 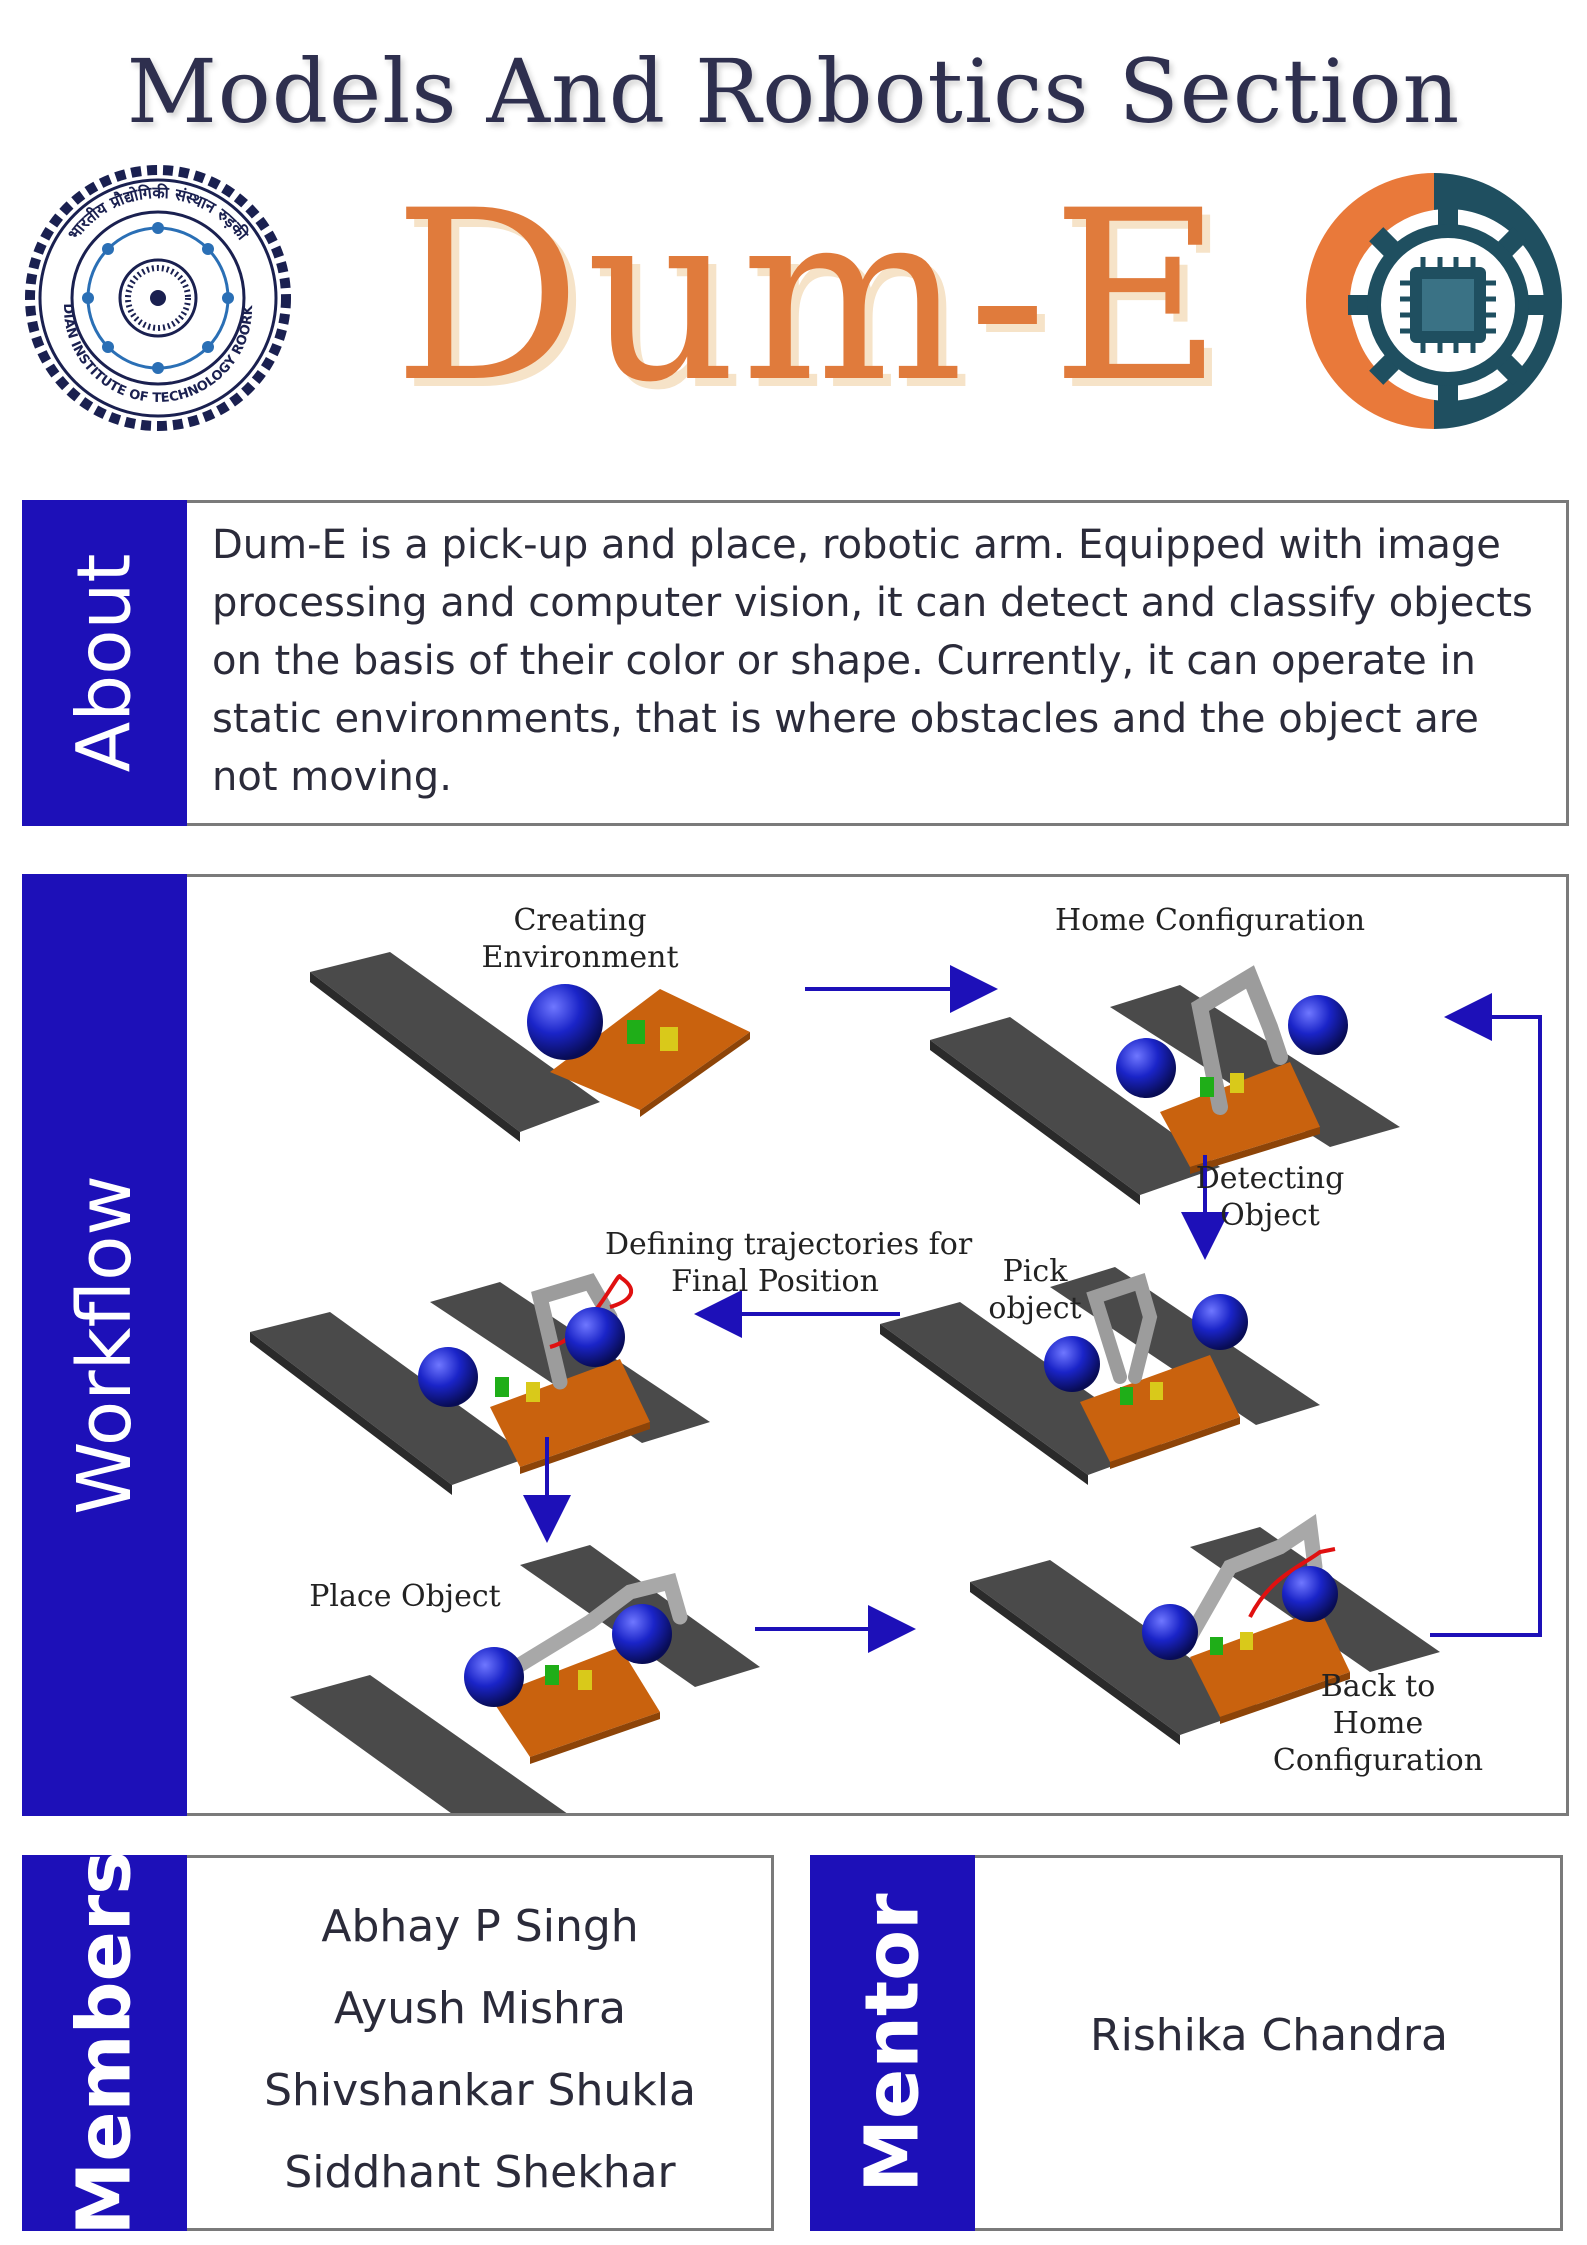 I want to click on step-place-object: Place Object, so click(x=405, y=1596).